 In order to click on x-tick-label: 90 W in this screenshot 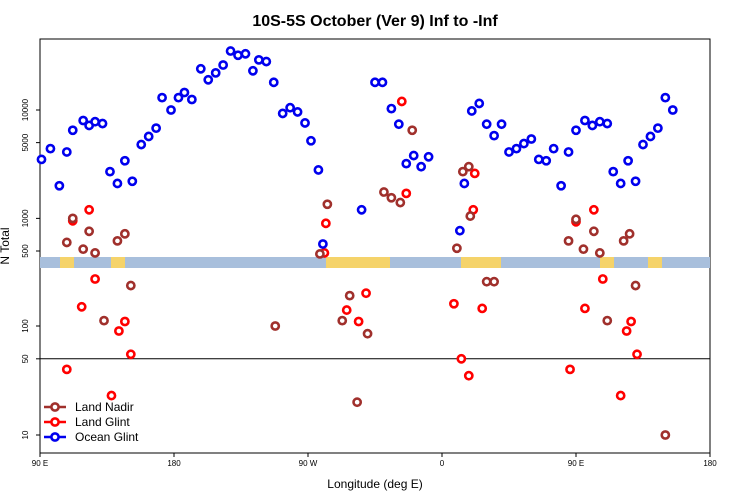, I will do `click(308, 463)`.